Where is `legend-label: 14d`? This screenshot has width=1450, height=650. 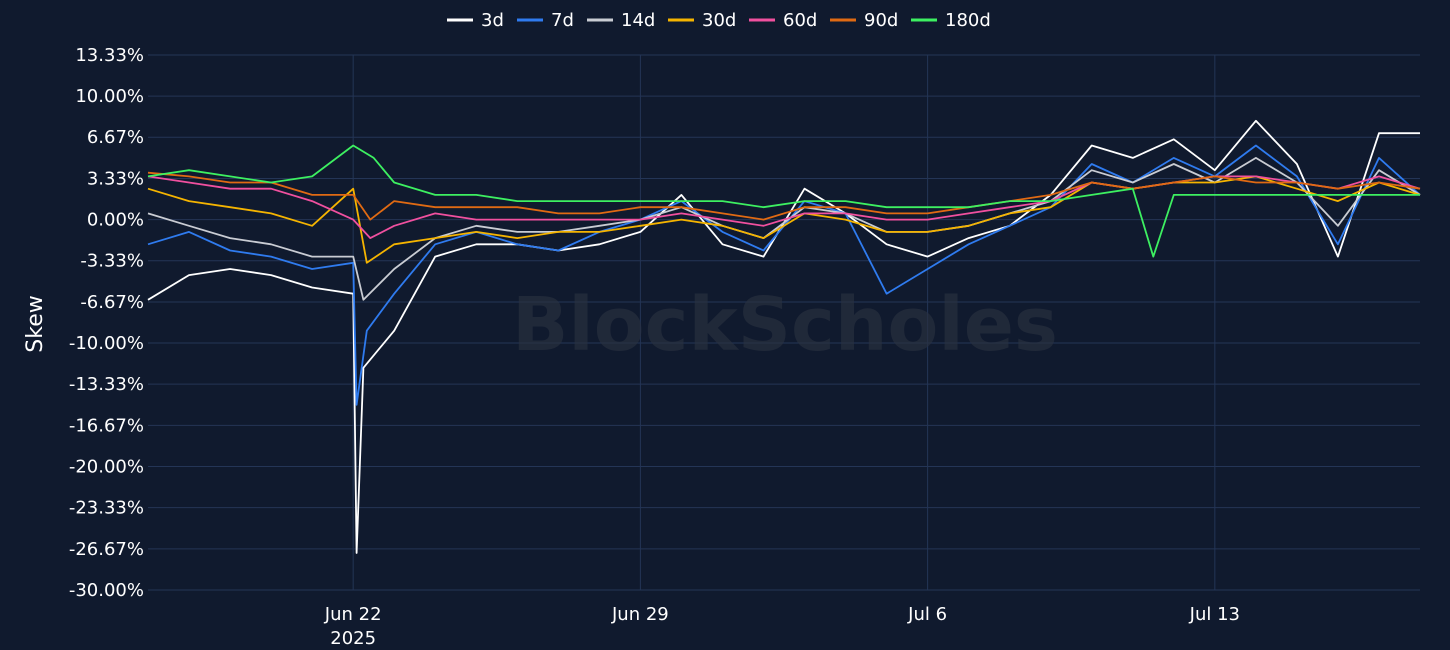 legend-label: 14d is located at coordinates (638, 20).